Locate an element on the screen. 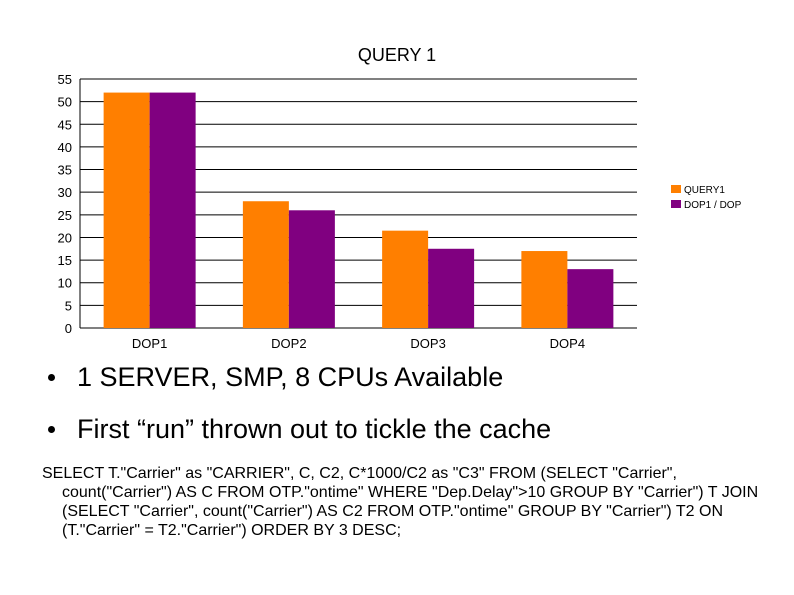 This screenshot has height=595, width=794. x-tick-label: DOP4 is located at coordinates (567, 343).